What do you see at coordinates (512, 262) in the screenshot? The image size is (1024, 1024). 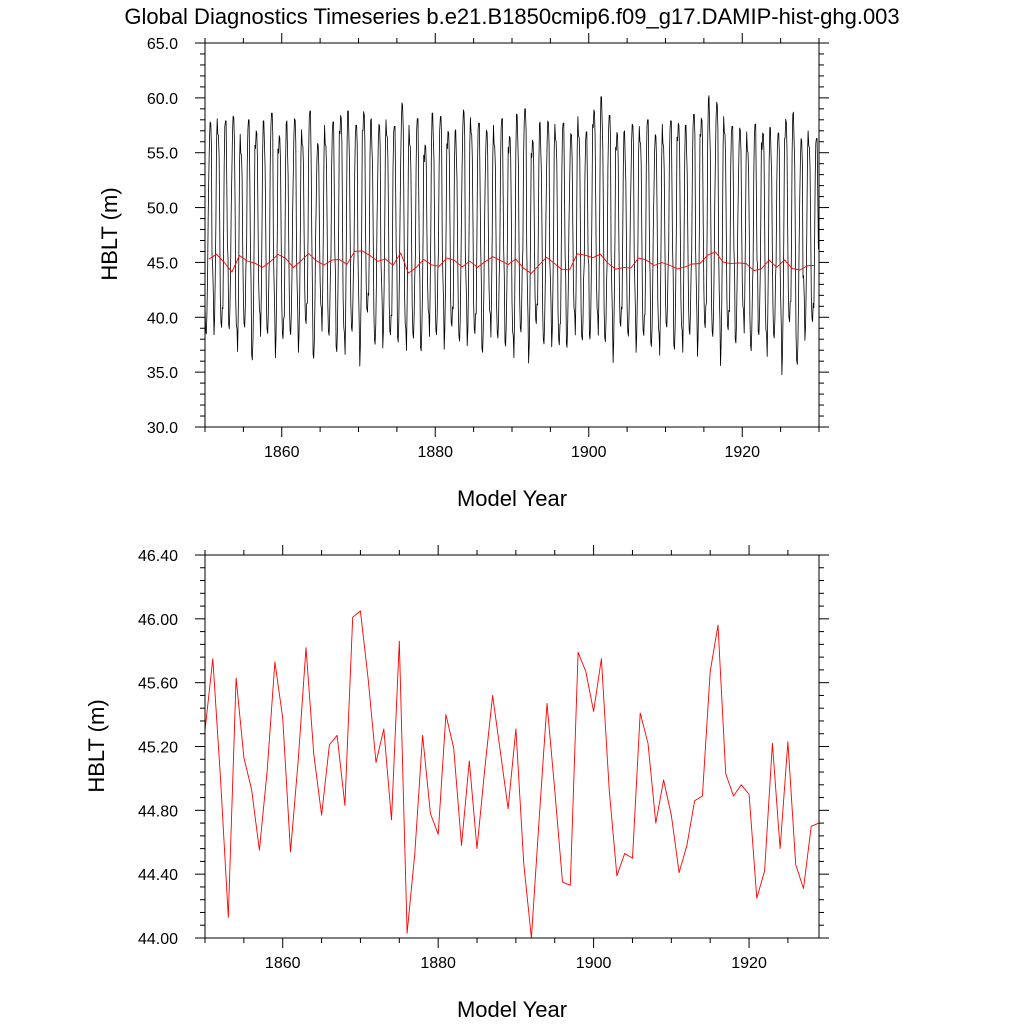 I see `top-series-annual-mean-line` at bounding box center [512, 262].